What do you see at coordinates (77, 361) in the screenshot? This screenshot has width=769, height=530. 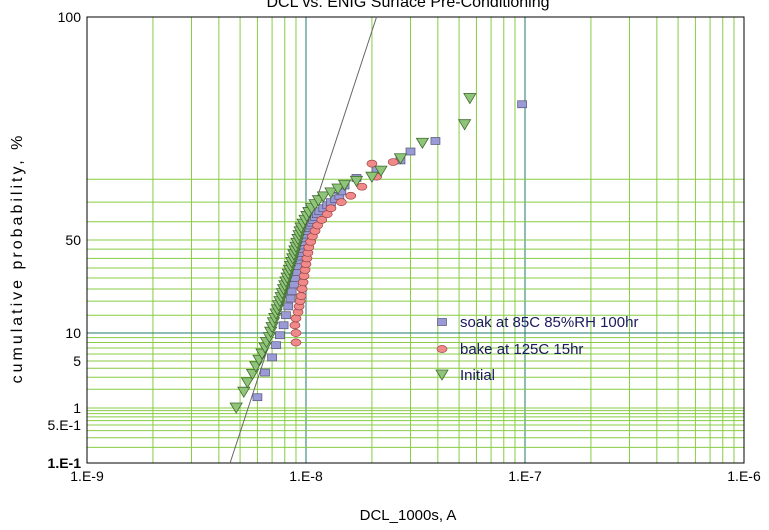 I see `y-tick-label: 5` at bounding box center [77, 361].